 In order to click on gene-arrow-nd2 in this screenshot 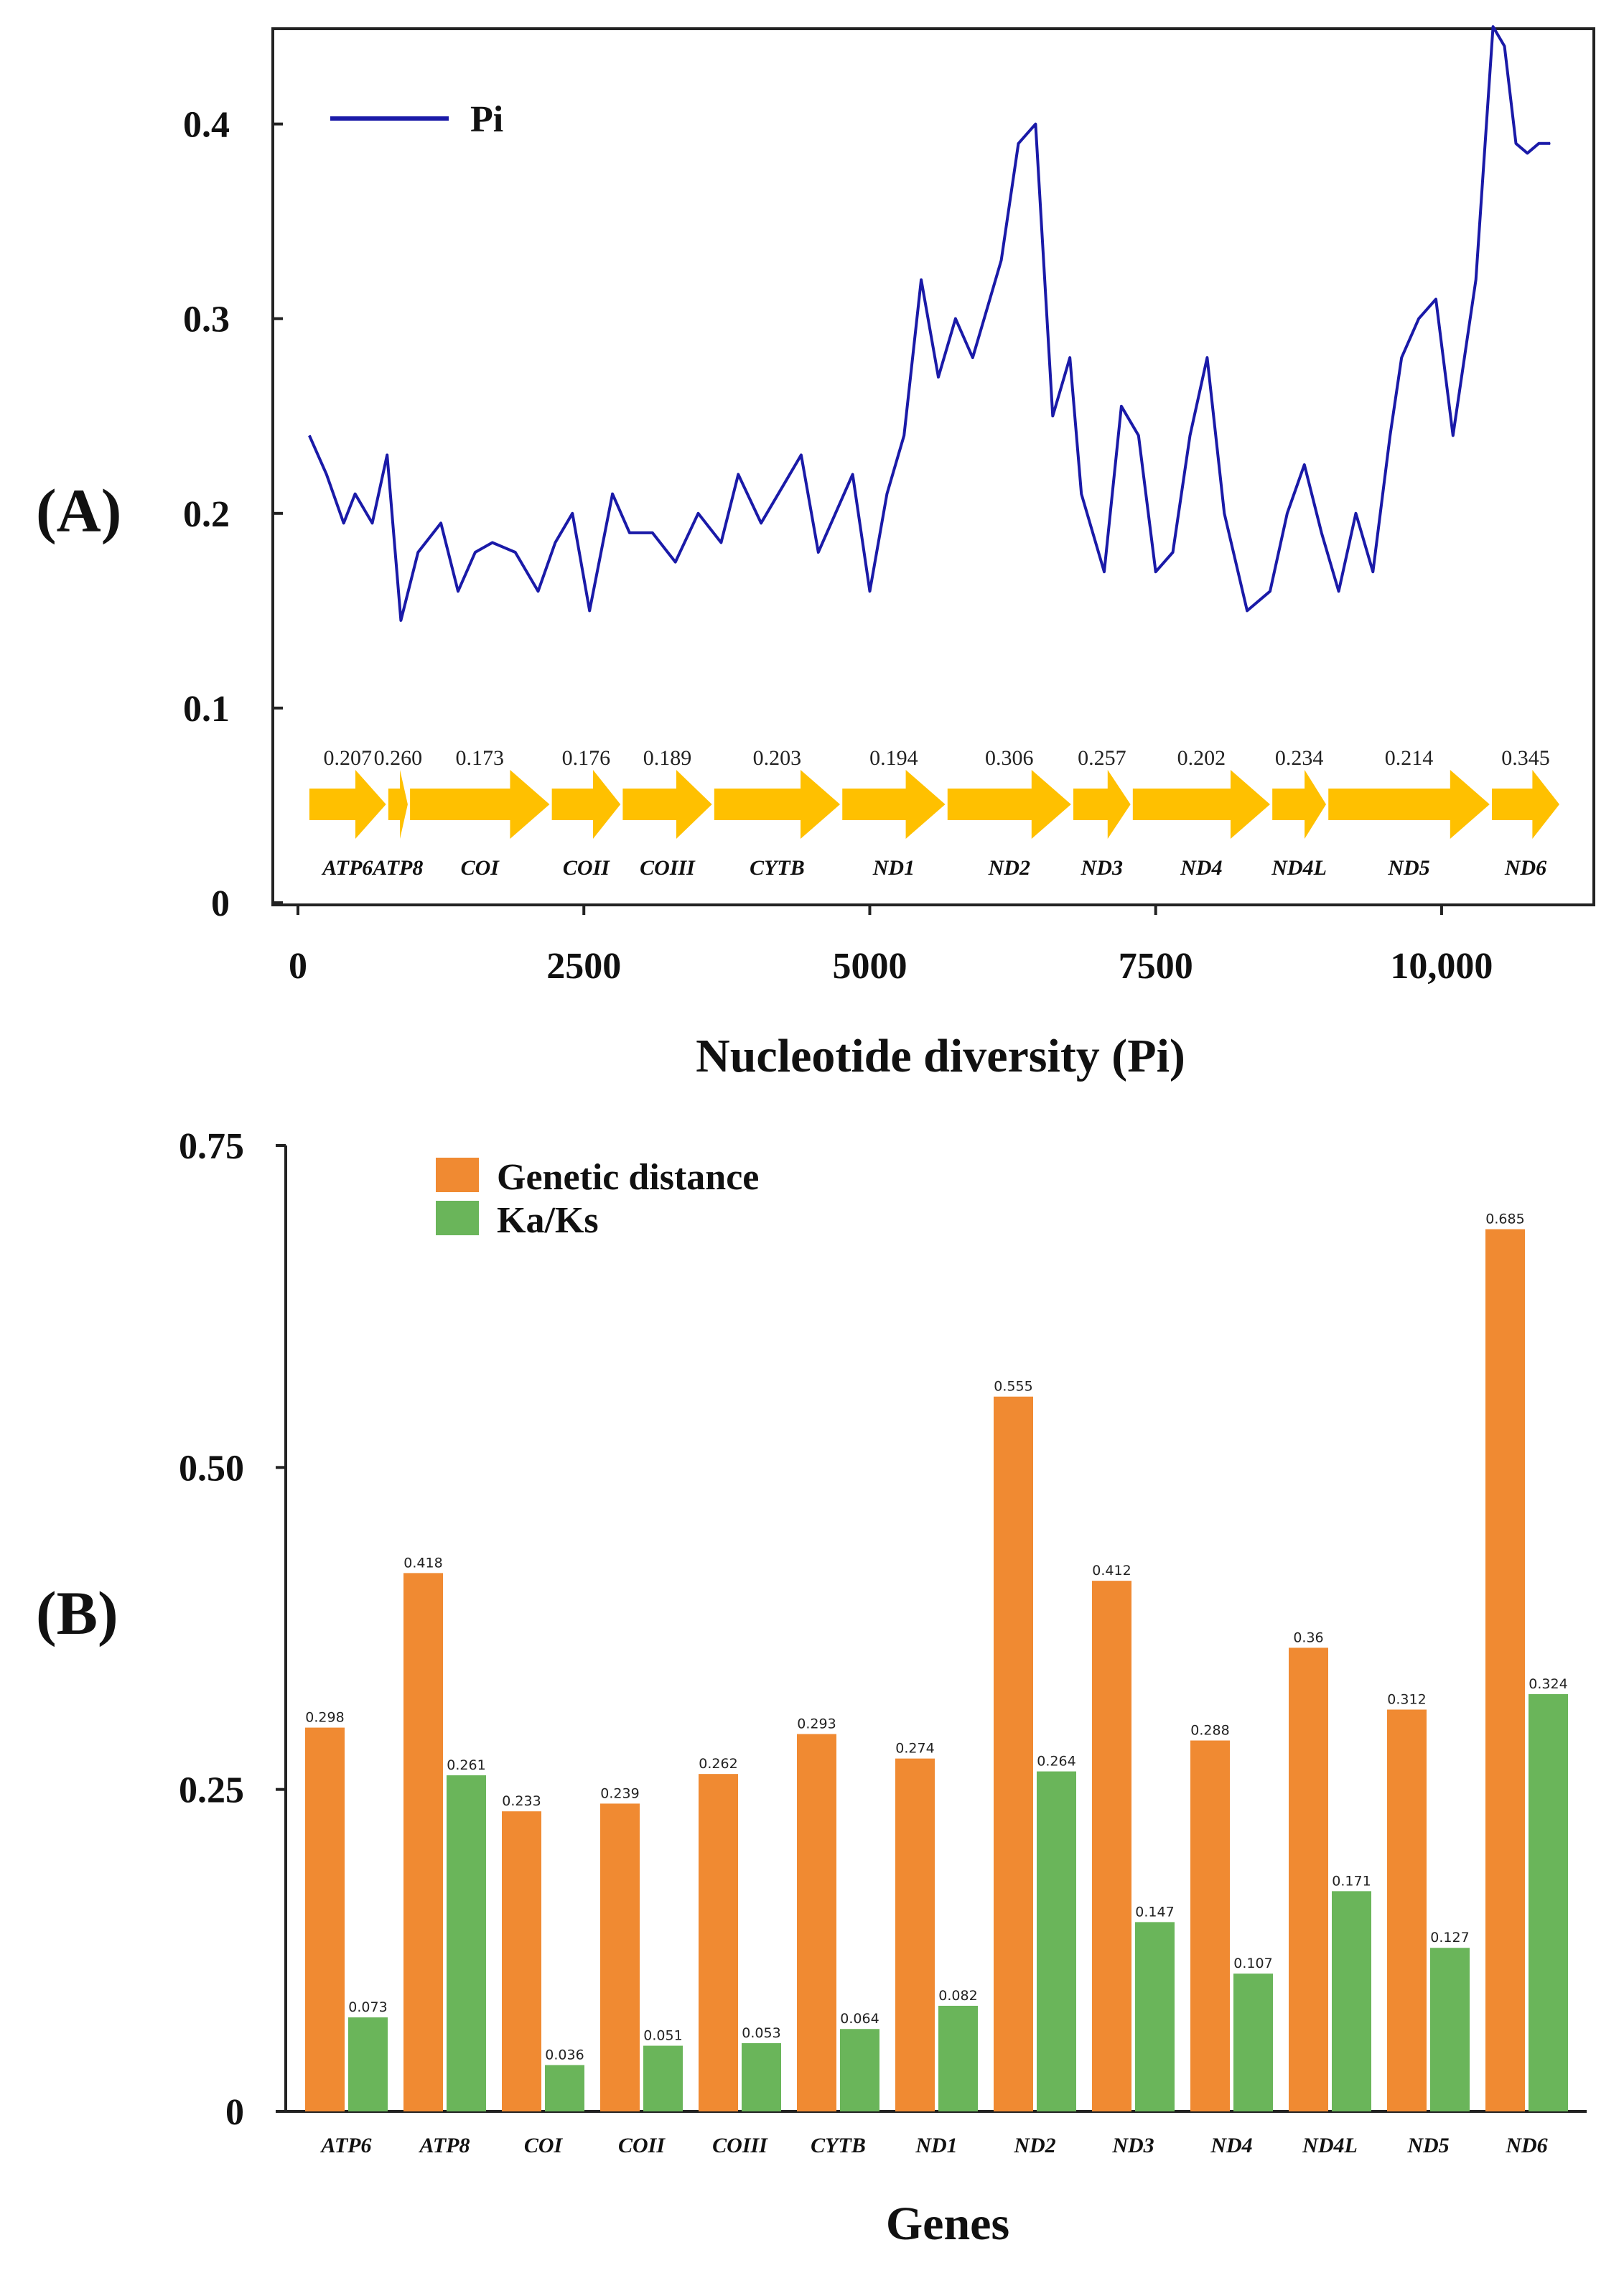, I will do `click(1009, 804)`.